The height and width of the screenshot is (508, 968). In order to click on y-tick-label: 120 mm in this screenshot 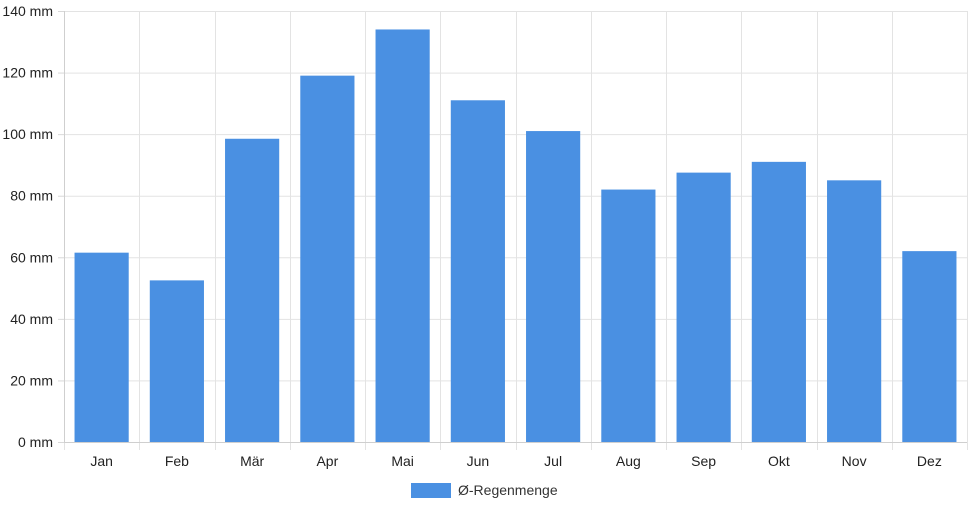, I will do `click(27, 73)`.